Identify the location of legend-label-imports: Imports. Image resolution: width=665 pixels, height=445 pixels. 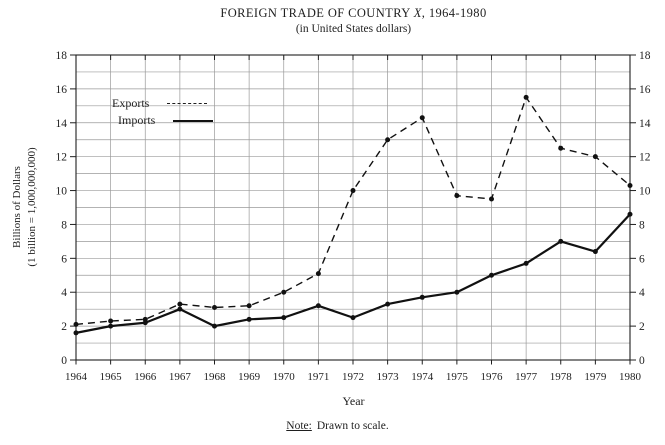
(137, 120).